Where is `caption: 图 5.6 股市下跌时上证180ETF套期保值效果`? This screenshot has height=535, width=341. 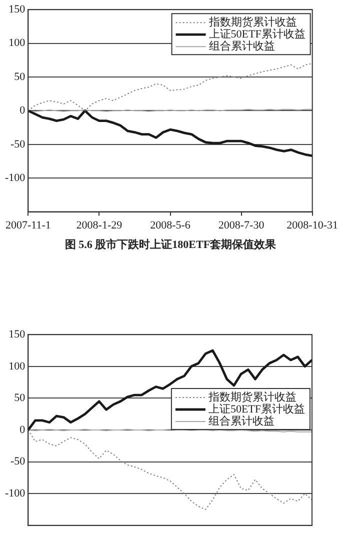
caption: 图 5.6 股市下跌时上证180ETF套期保值效果 is located at coordinates (171, 245).